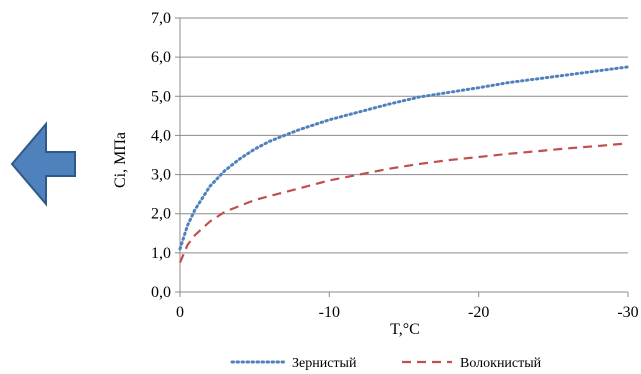 The image size is (641, 374). I want to click on y-tick-label: 2,0, so click(161, 214).